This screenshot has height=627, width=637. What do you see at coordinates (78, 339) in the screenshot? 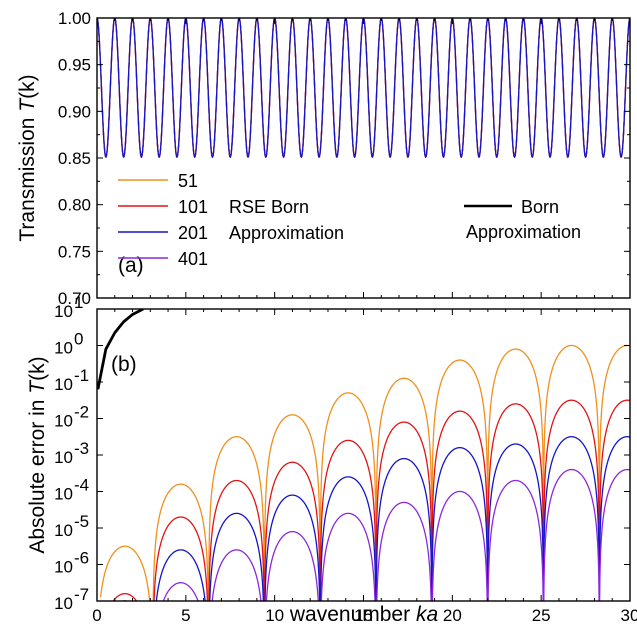
I see `panel-b-ytick-exponent: 0` at bounding box center [78, 339].